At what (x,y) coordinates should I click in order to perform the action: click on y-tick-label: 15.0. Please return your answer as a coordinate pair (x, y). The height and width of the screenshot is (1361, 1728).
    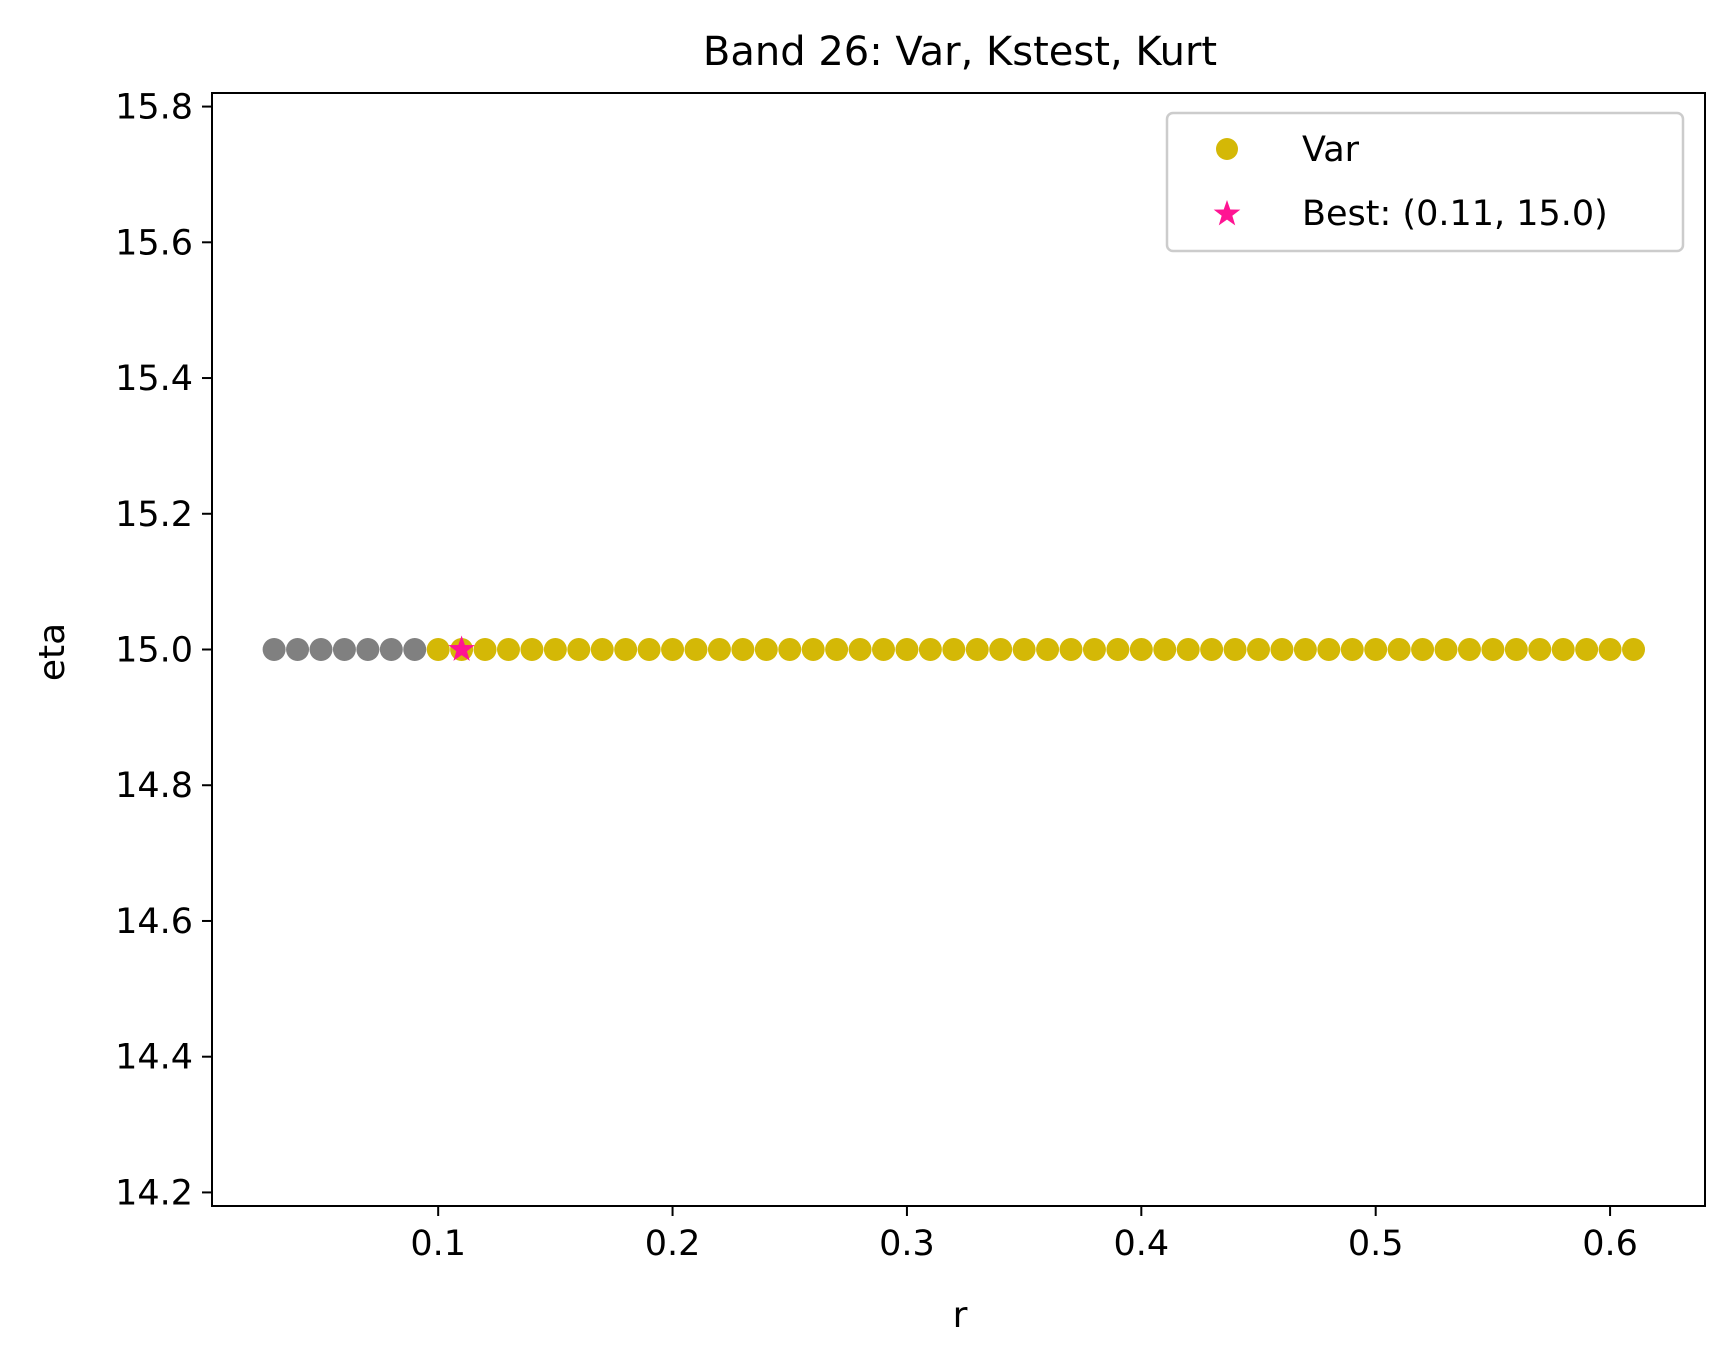
    Looking at the image, I should click on (154, 651).